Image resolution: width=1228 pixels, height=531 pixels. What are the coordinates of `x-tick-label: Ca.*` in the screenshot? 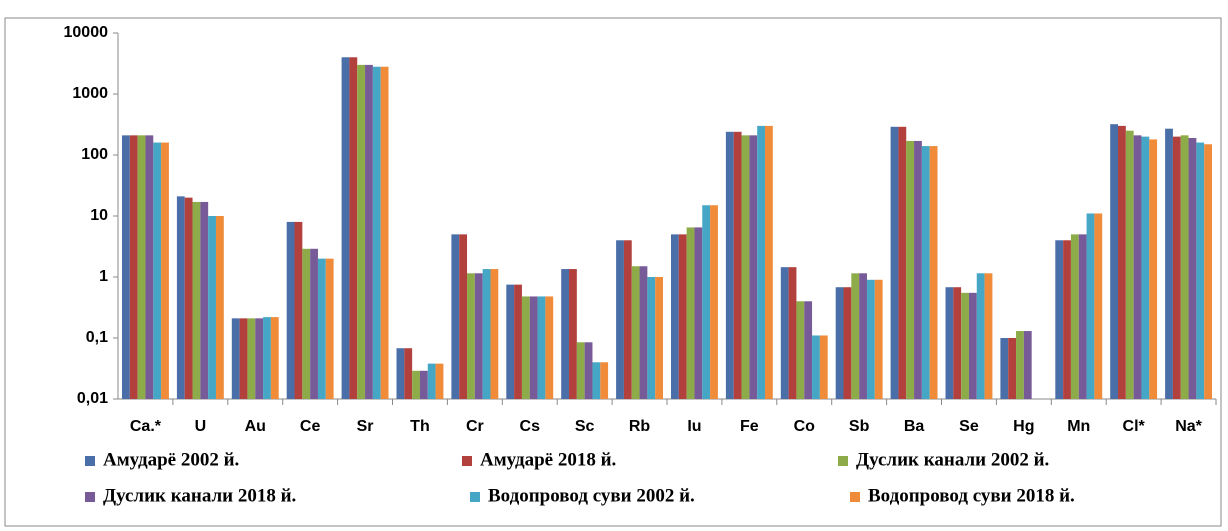 It's located at (146, 426).